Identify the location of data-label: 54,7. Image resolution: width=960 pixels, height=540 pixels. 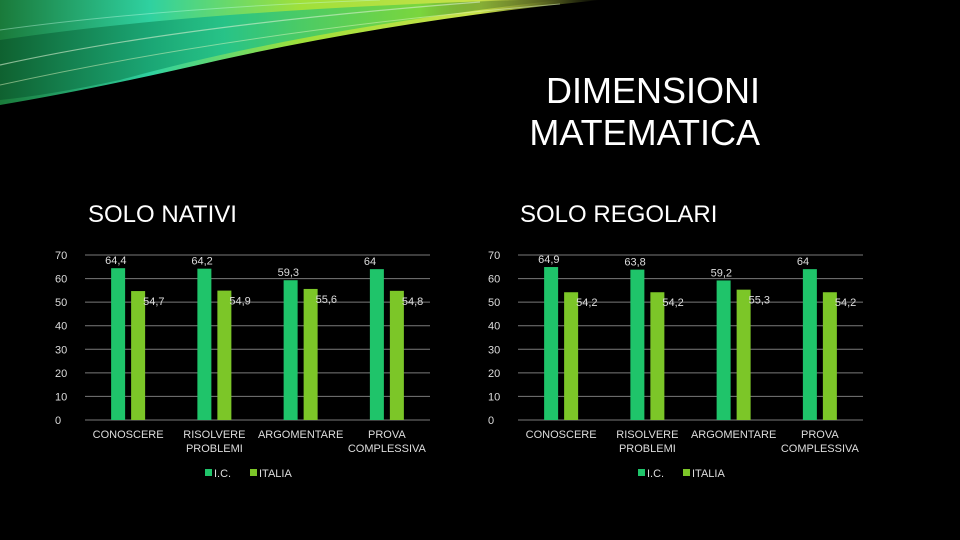
(153, 302).